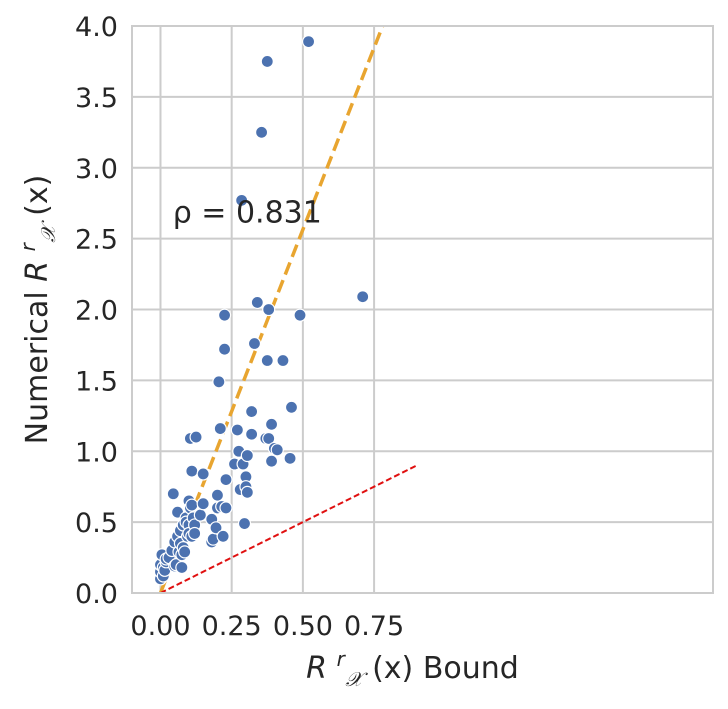 The image size is (728, 709). I want to click on y-axis-label-sub: 𝒳, so click(48, 231).